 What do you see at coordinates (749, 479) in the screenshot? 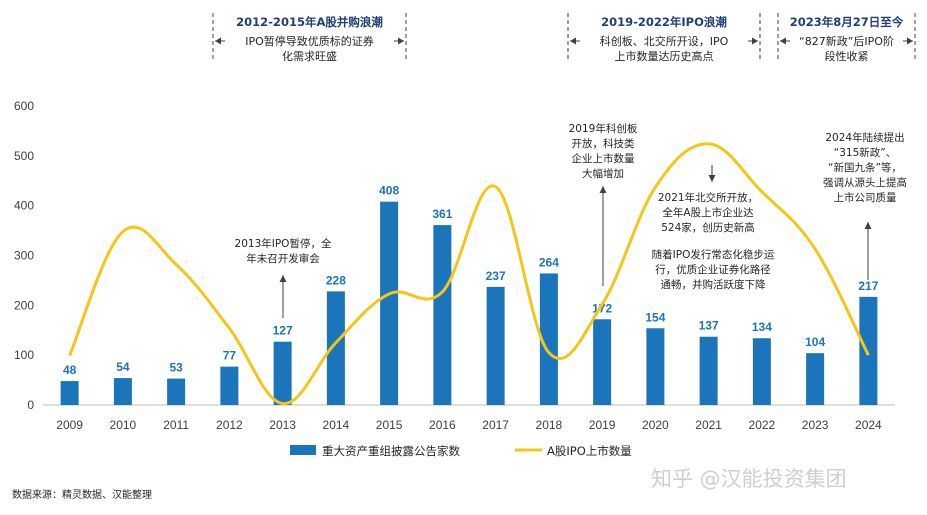
I see `watermark: 知乎 @汉能投资集团` at bounding box center [749, 479].